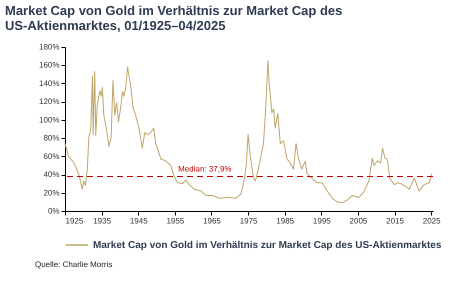 The image size is (458, 296). Describe the element at coordinates (175, 221) in the screenshot. I see `x-tick-label: 1955` at that location.